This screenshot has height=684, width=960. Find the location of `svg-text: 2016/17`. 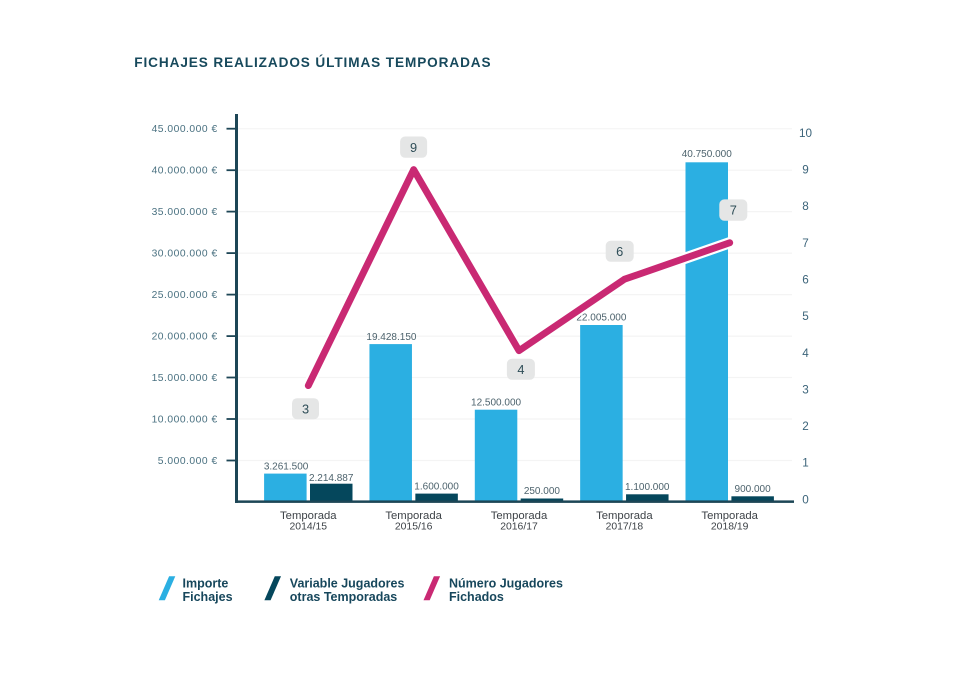

svg-text: 2016/17 is located at coordinates (519, 527).